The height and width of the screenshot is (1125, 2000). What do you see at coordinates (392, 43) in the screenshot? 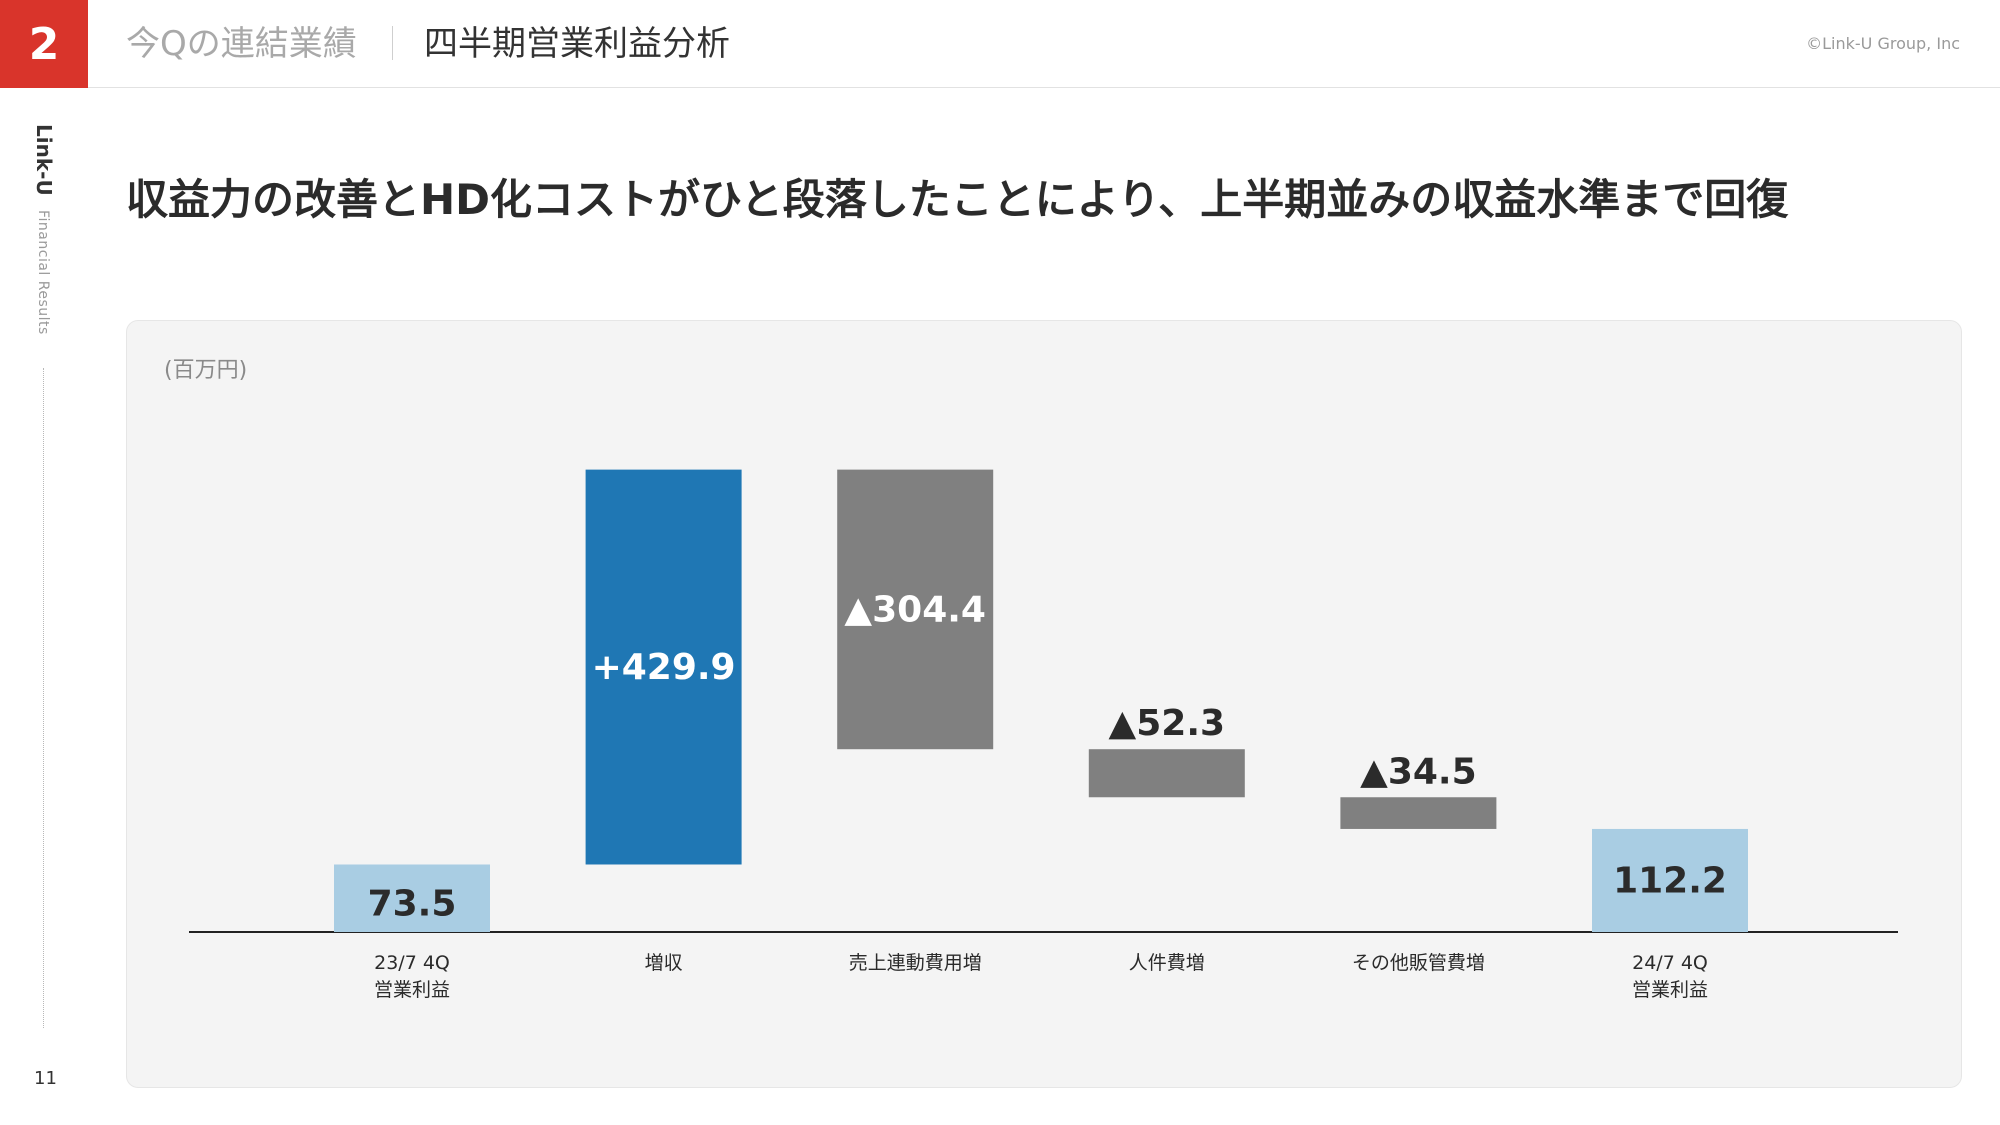
I see `header-divider` at bounding box center [392, 43].